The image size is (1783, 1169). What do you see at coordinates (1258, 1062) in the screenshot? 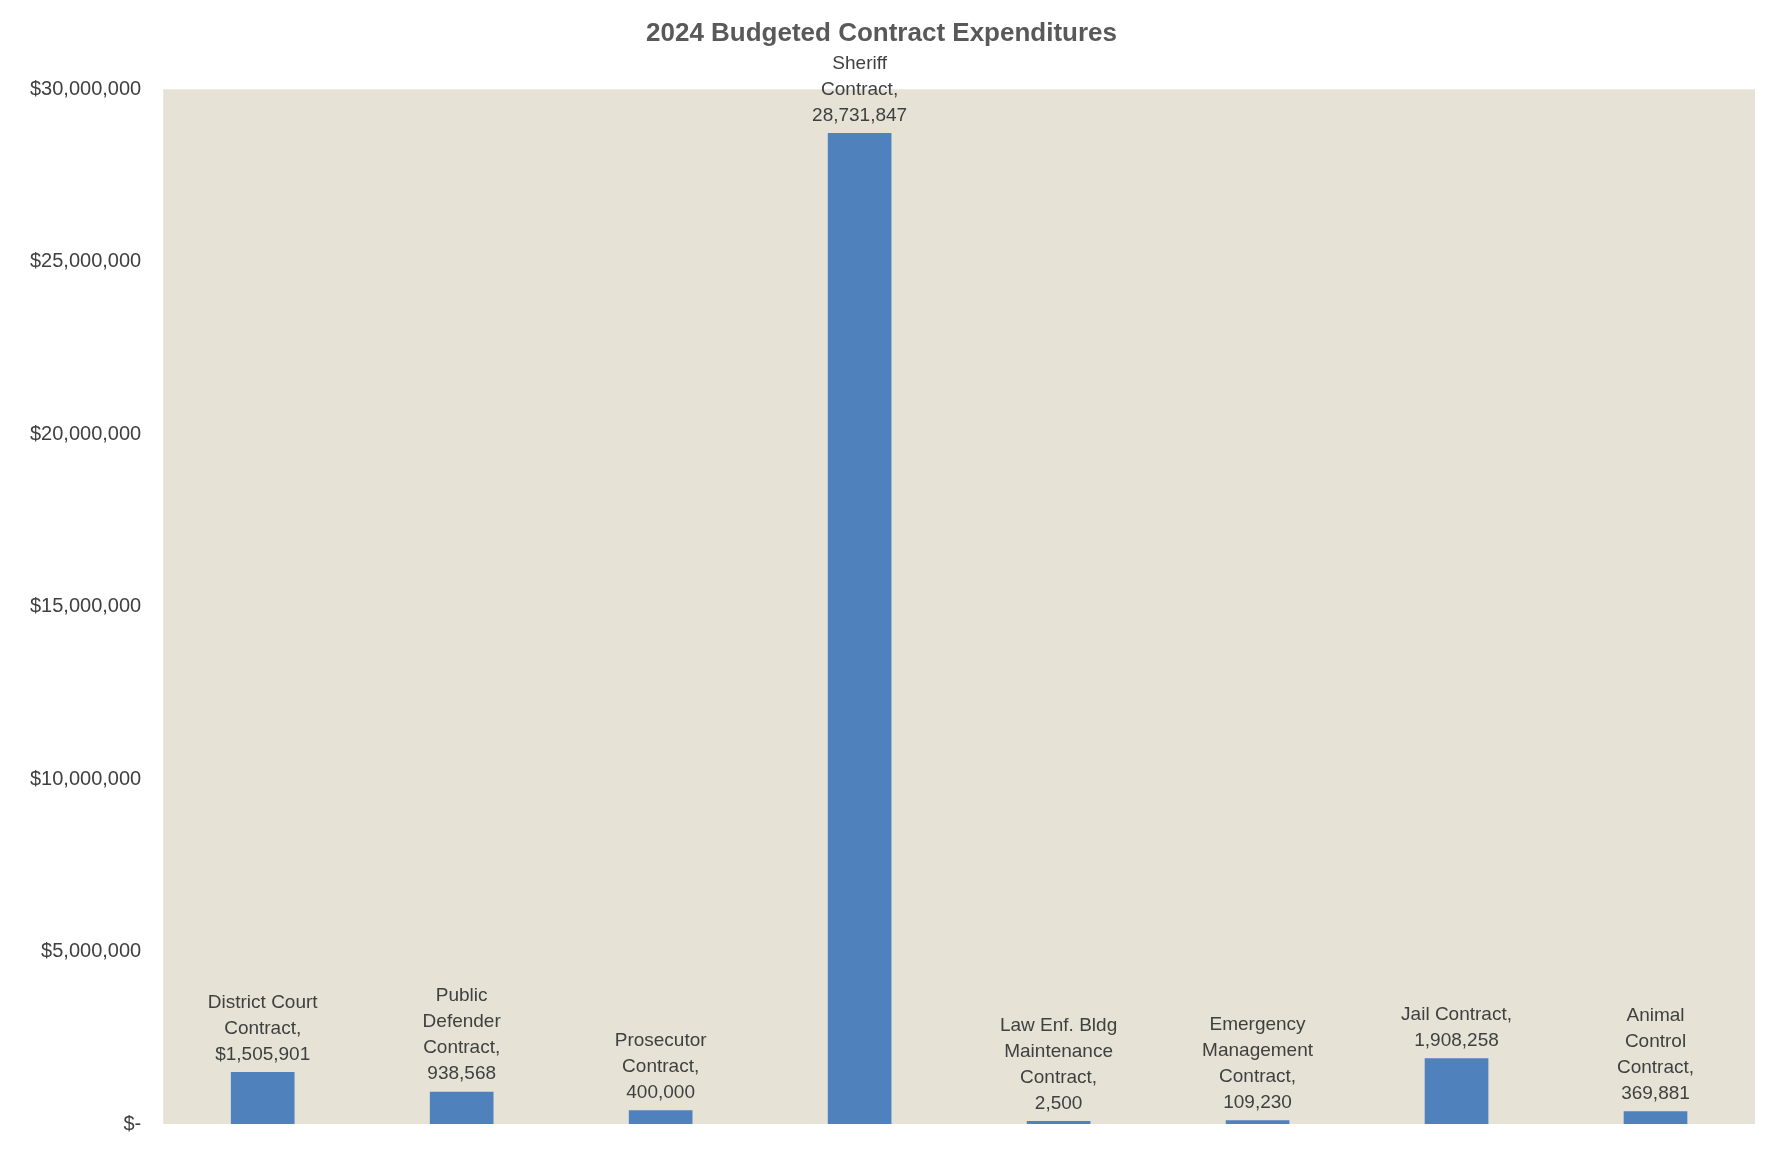
I see `data-label: Emergency Management Contract, 109,230` at bounding box center [1258, 1062].